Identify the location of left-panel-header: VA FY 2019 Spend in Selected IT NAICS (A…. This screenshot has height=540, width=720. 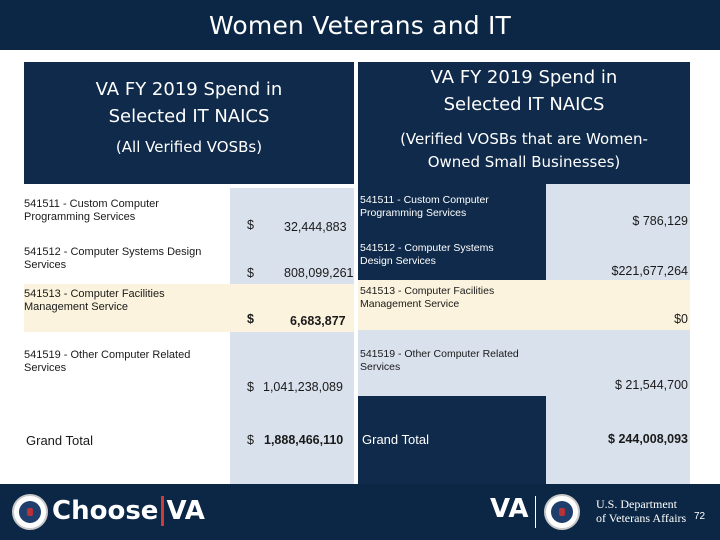
(189, 123).